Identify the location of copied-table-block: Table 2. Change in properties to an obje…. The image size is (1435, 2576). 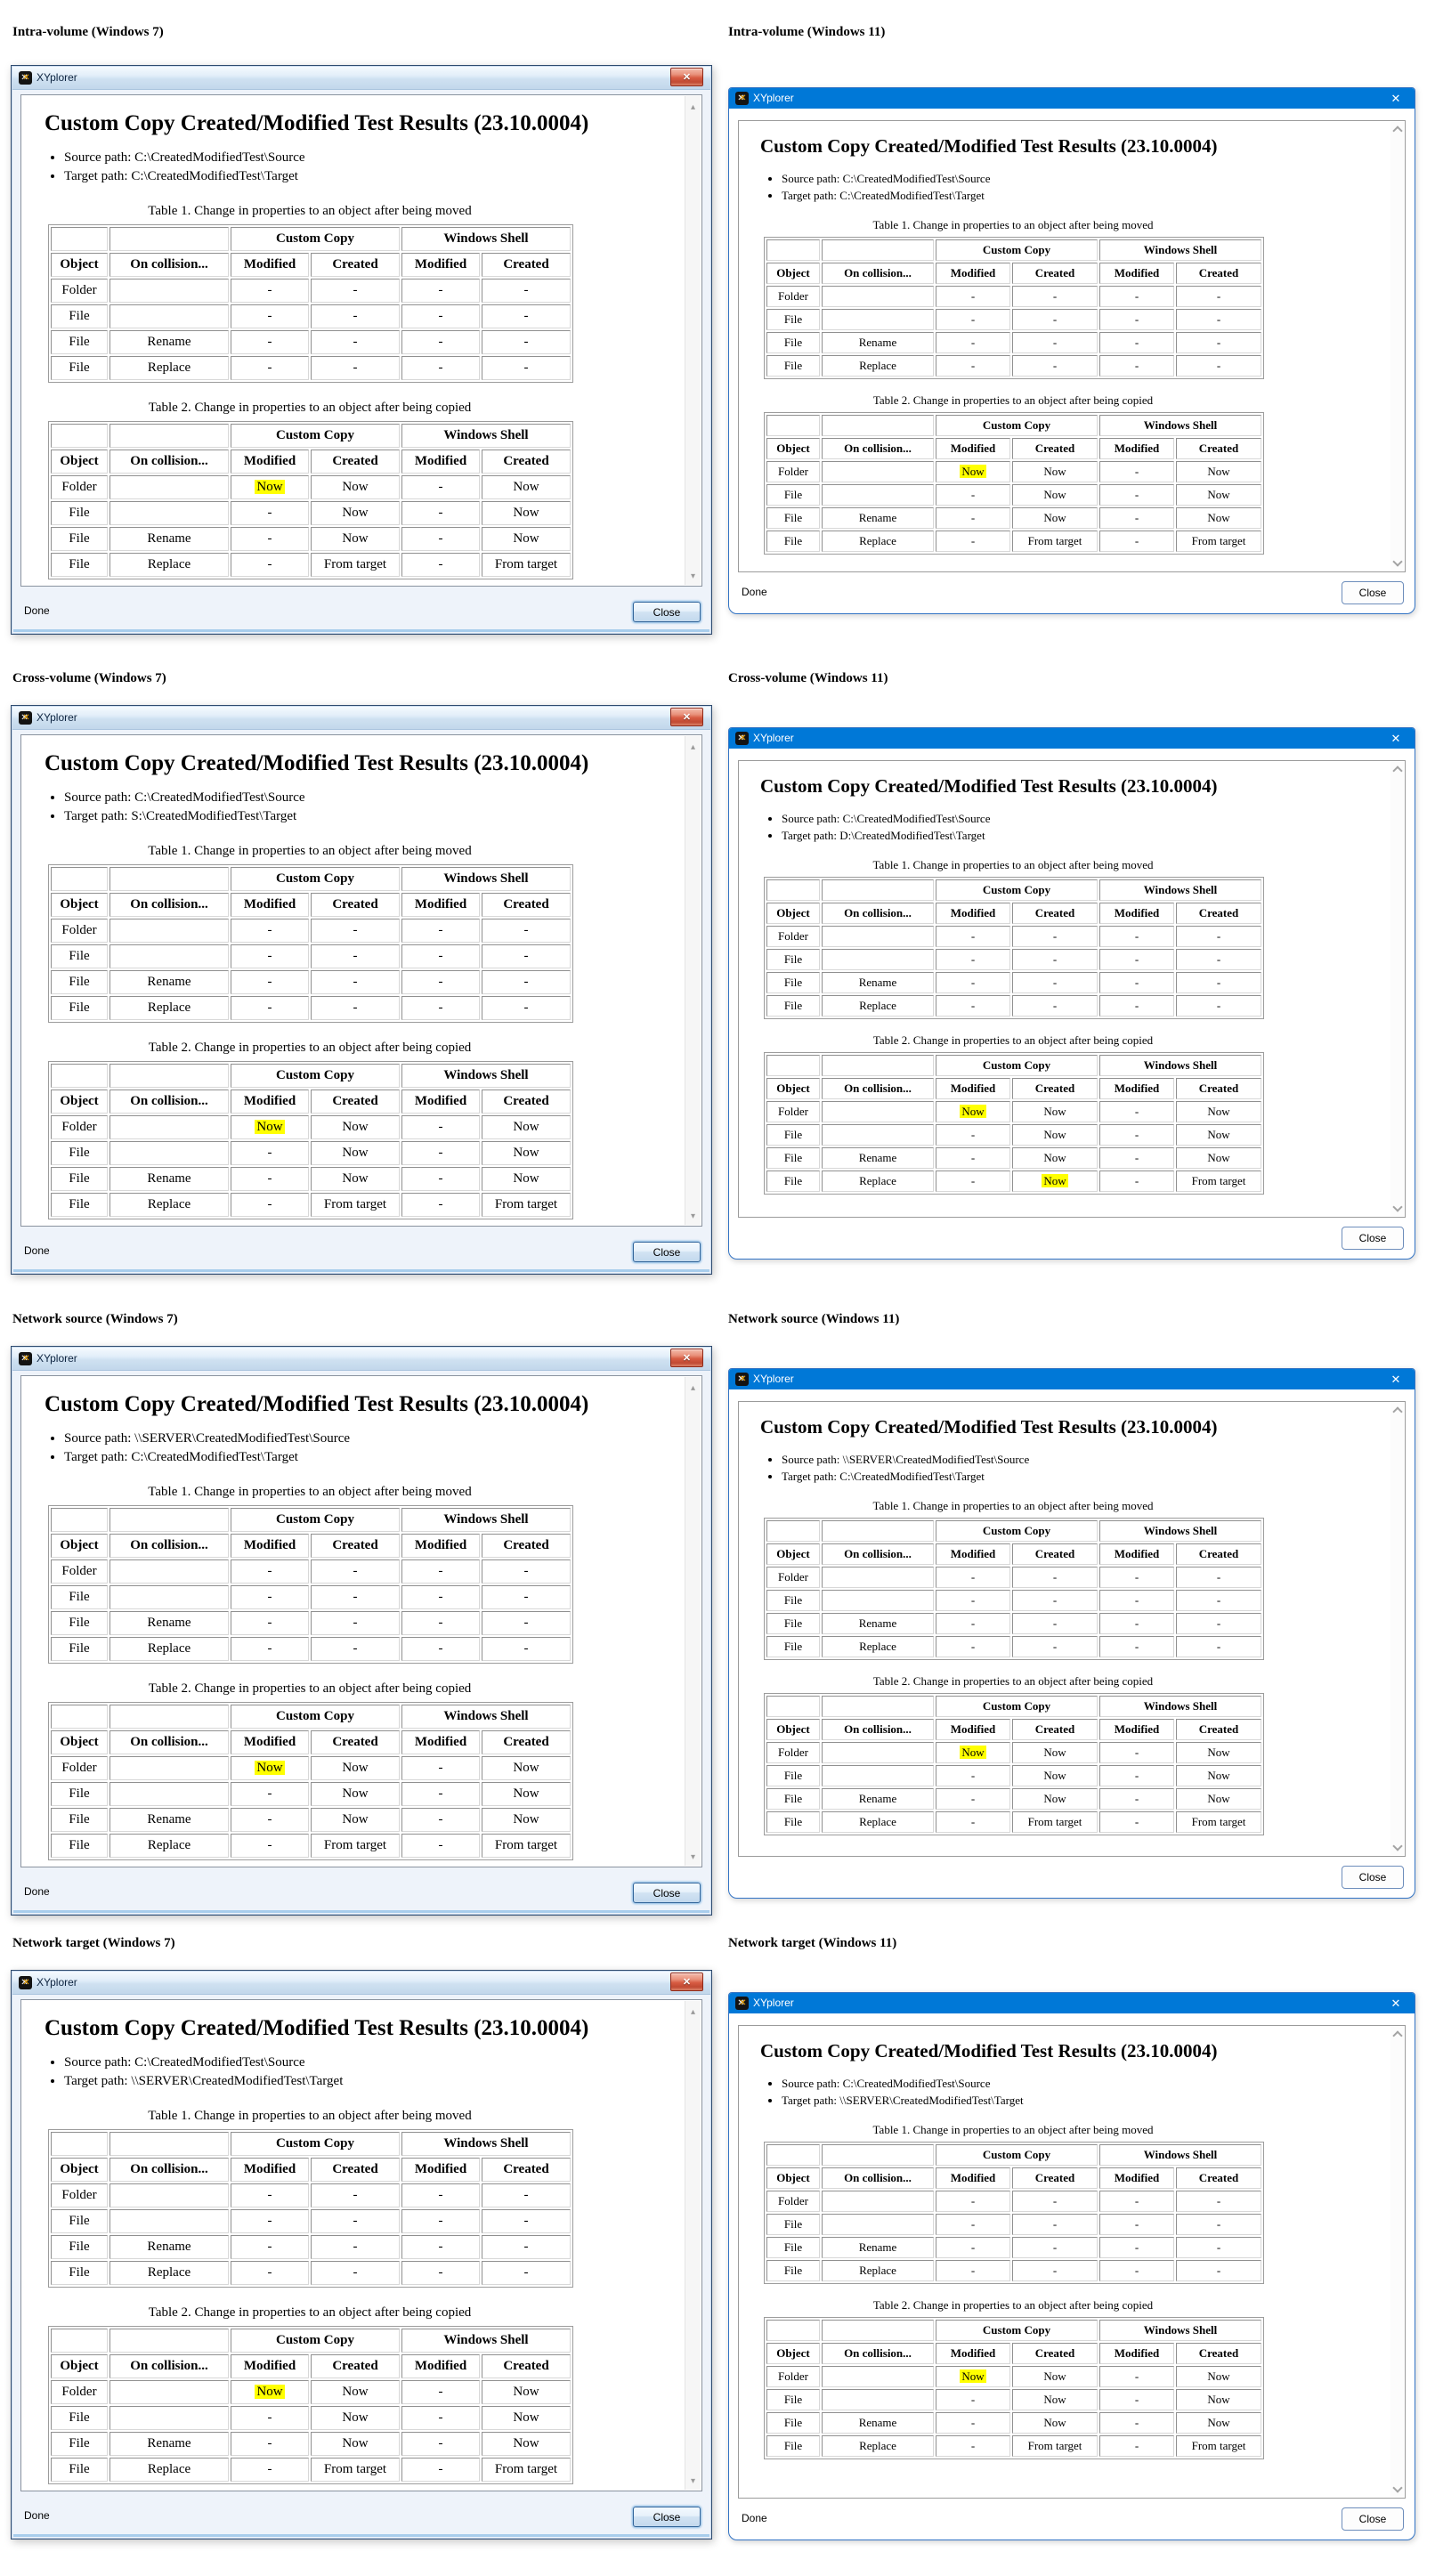
(374, 2394).